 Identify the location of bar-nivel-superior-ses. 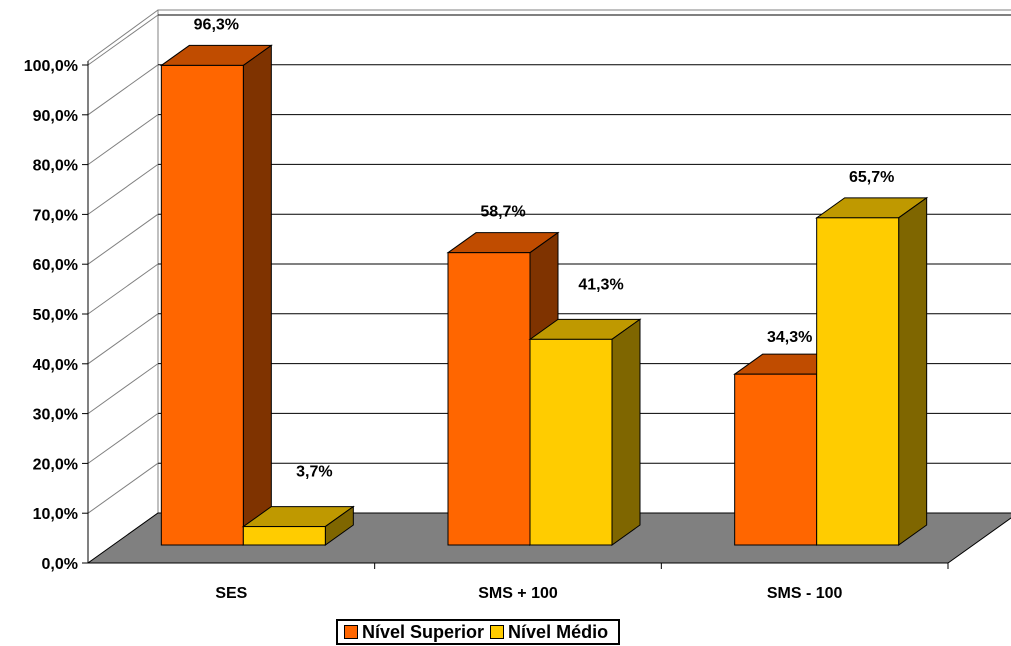
(216, 295).